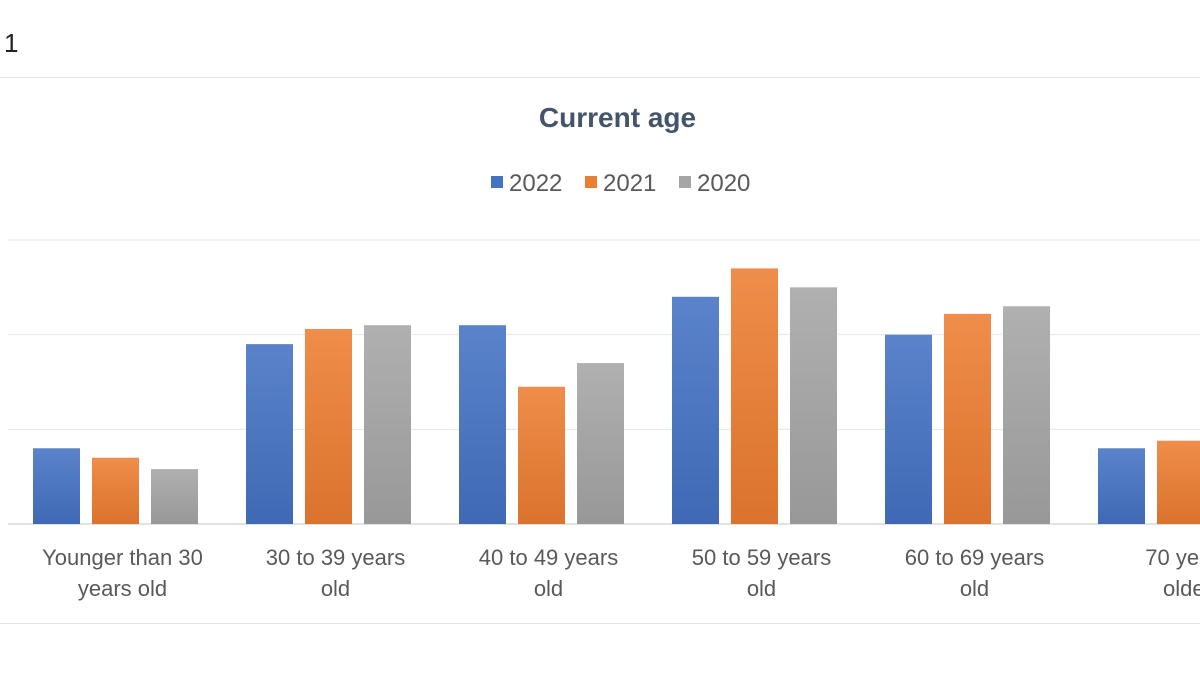 Image resolution: width=1200 pixels, height=675 pixels. I want to click on x-tick-label-2-0: 40 to 49 years, so click(548, 557).